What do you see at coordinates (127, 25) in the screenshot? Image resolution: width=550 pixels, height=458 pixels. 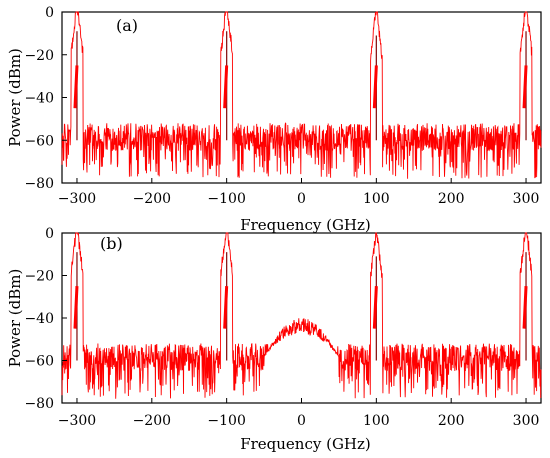 I see `panel-label: (a)` at bounding box center [127, 25].